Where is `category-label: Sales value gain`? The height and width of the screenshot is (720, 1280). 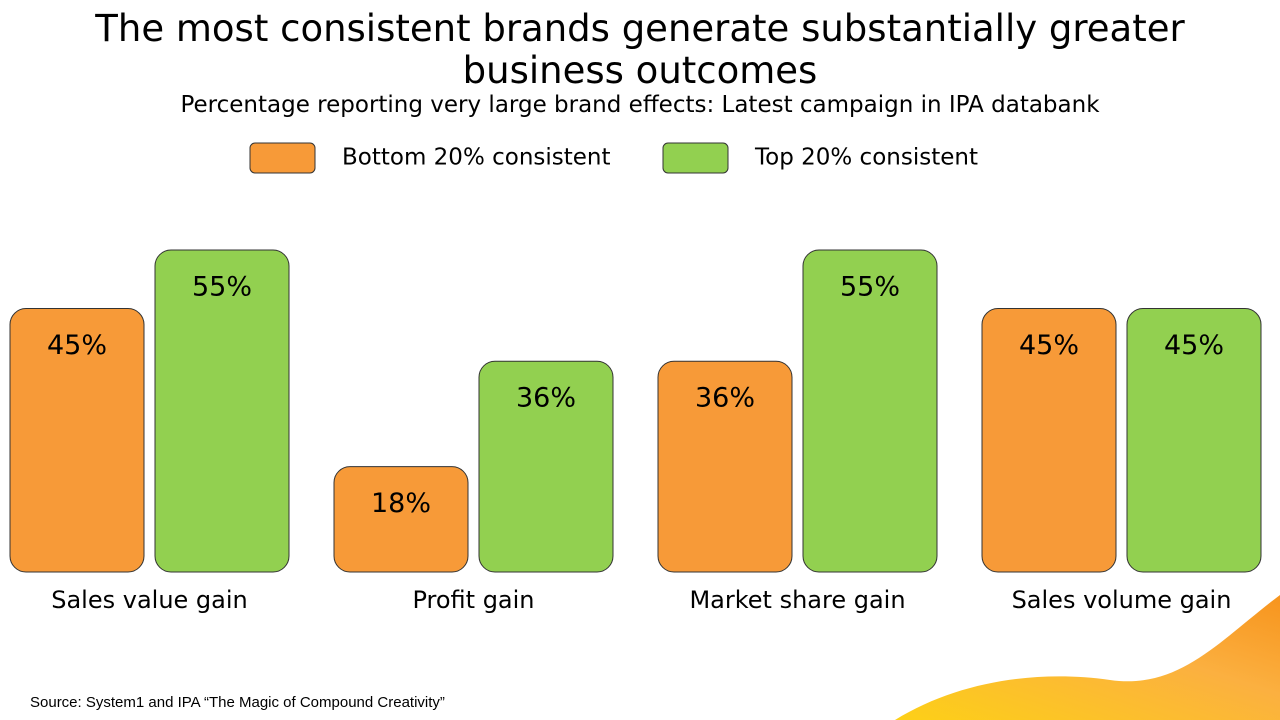
category-label: Sales value gain is located at coordinates (149, 600).